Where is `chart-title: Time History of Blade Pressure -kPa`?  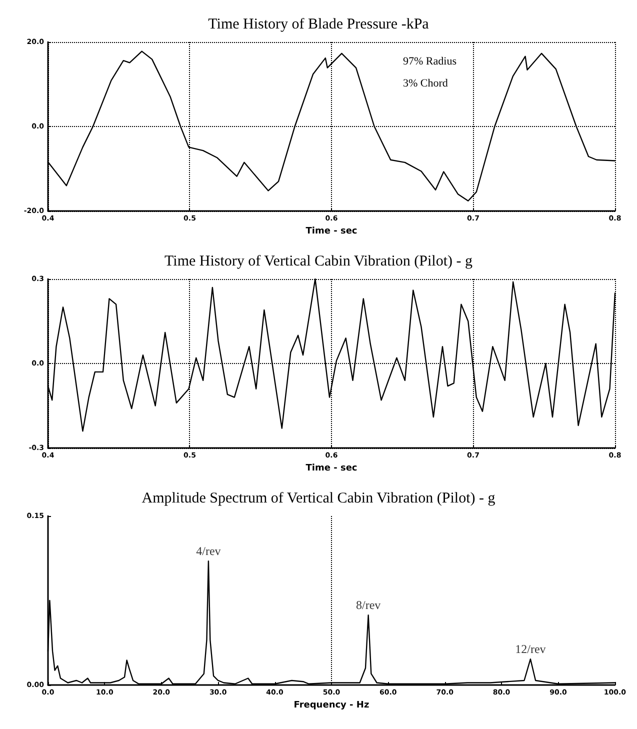
chart-title: Time History of Blade Pressure -kPa is located at coordinates (319, 24).